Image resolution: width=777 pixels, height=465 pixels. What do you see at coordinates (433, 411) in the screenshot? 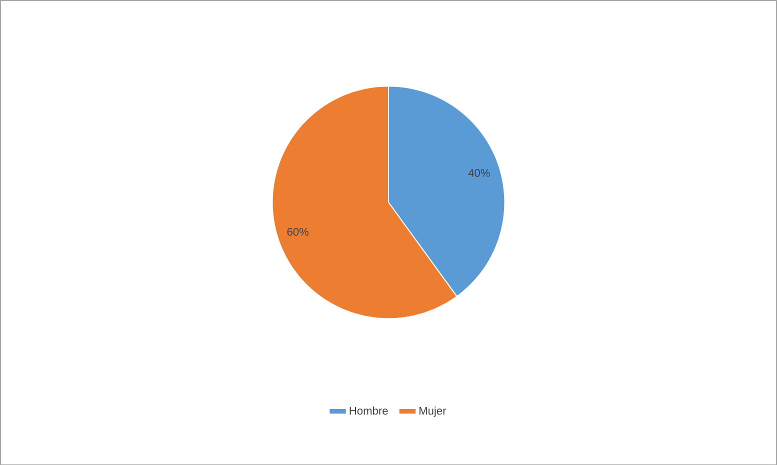
I see `legend-label: Mujer` at bounding box center [433, 411].